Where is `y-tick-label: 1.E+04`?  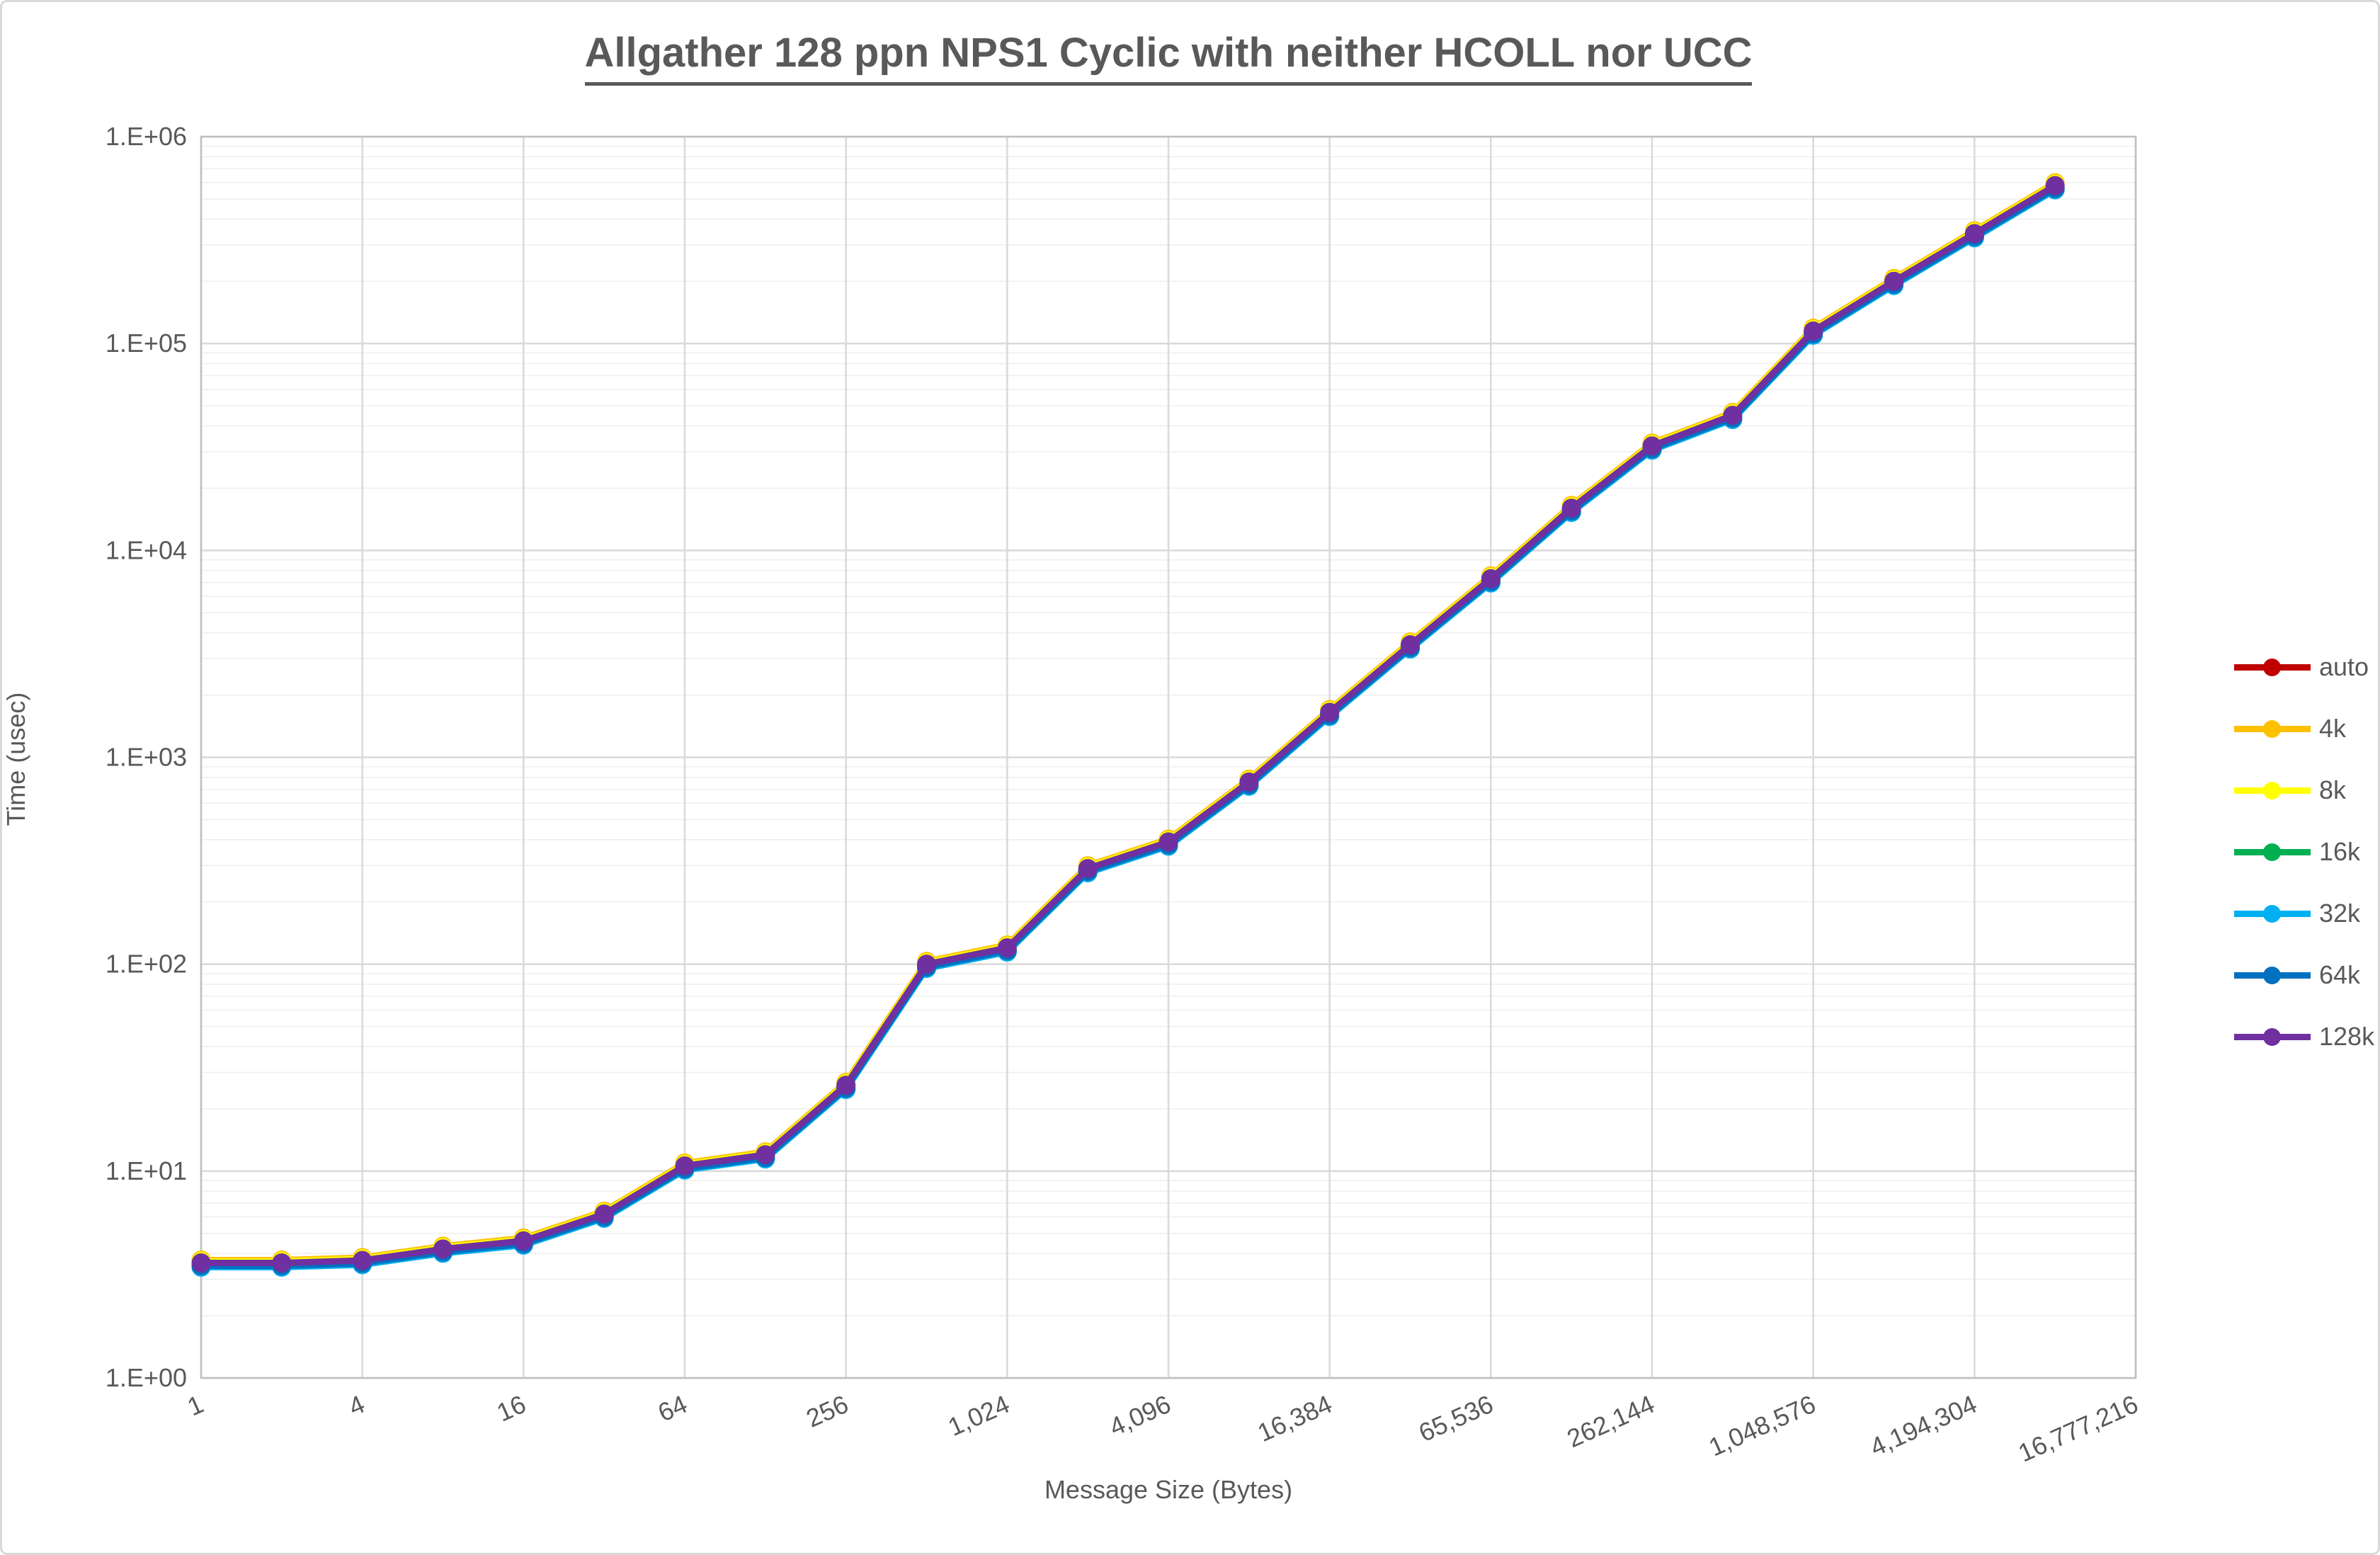
y-tick-label: 1.E+04 is located at coordinates (146, 549).